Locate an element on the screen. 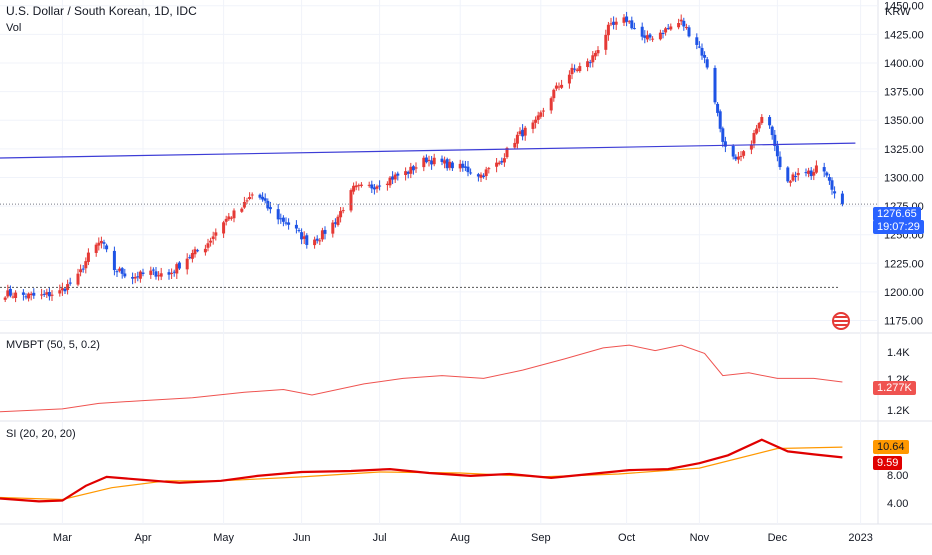 This screenshot has height=555, width=932. price-tick-label: 1425.00 is located at coordinates (904, 35).